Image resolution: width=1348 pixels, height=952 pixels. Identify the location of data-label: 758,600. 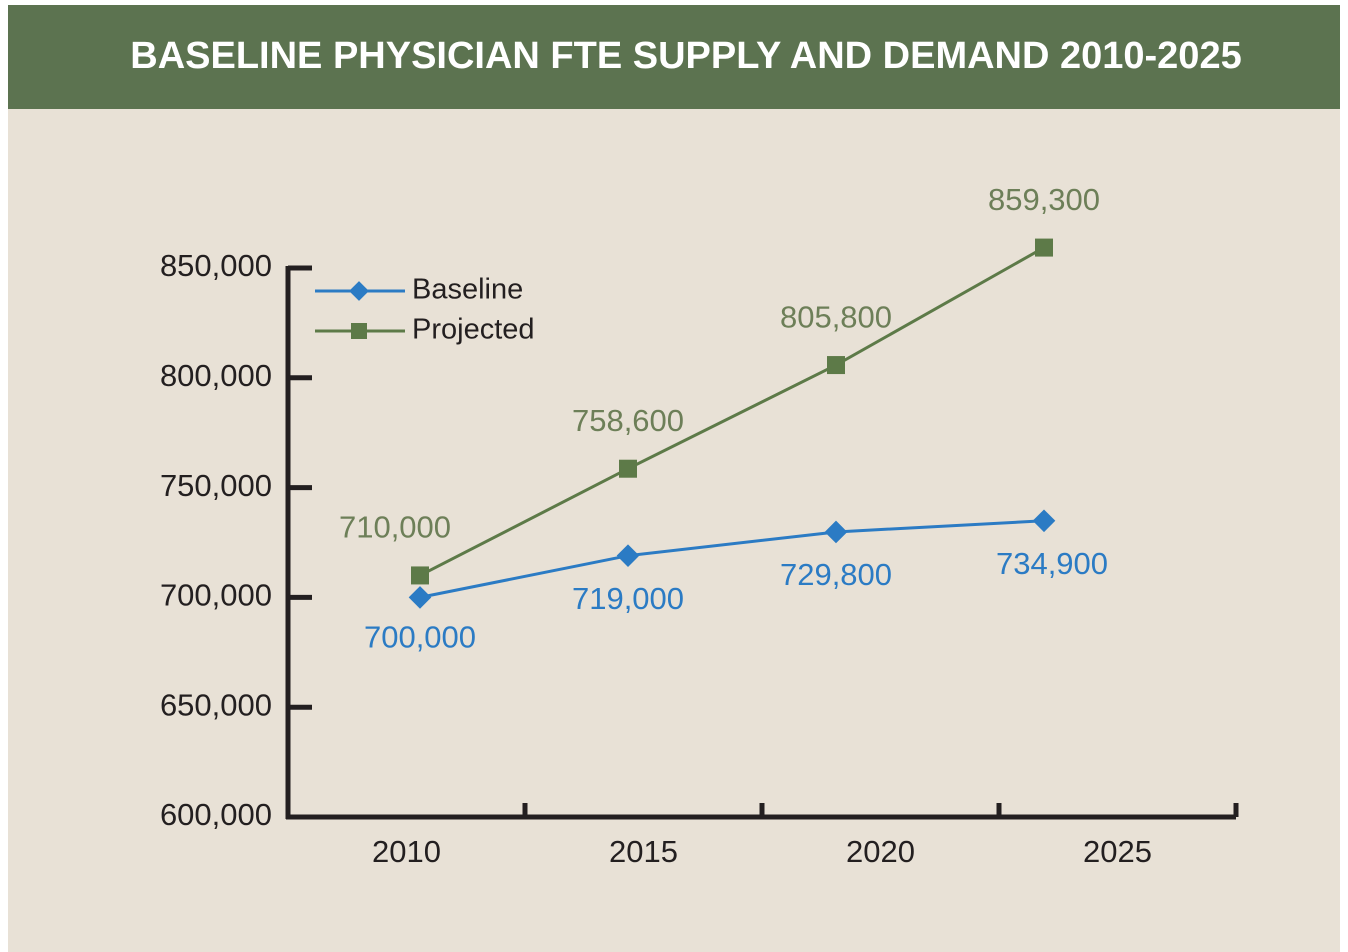
(628, 420).